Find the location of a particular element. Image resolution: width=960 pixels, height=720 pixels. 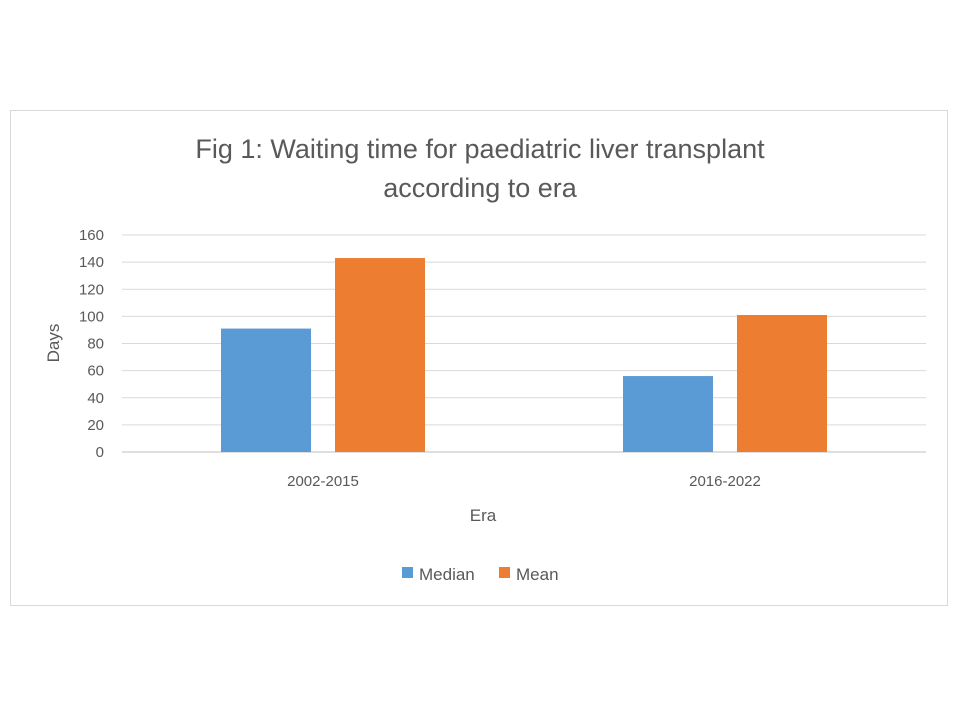

x-axis-ticks: 2002-2015 2016-2022 is located at coordinates (524, 481).